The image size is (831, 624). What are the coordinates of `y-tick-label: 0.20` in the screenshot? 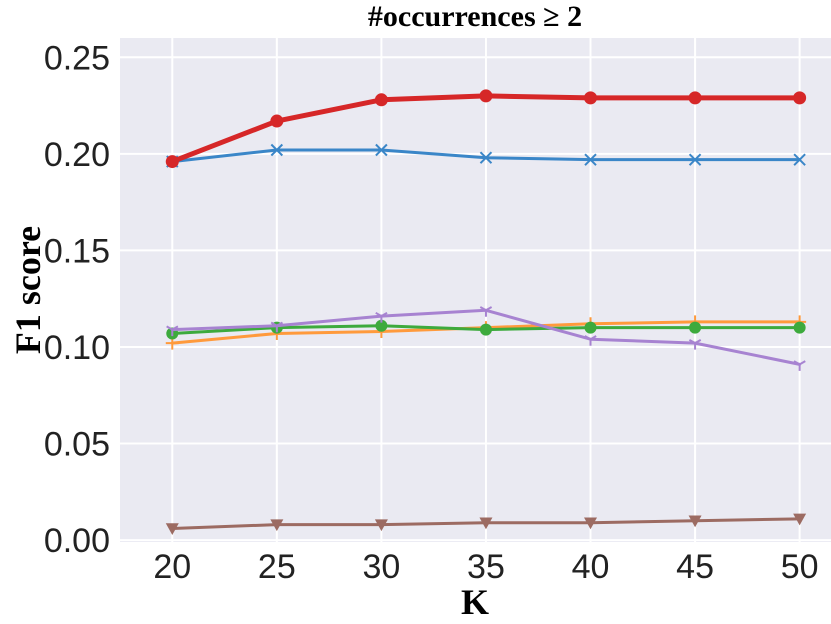 It's located at (77, 155).